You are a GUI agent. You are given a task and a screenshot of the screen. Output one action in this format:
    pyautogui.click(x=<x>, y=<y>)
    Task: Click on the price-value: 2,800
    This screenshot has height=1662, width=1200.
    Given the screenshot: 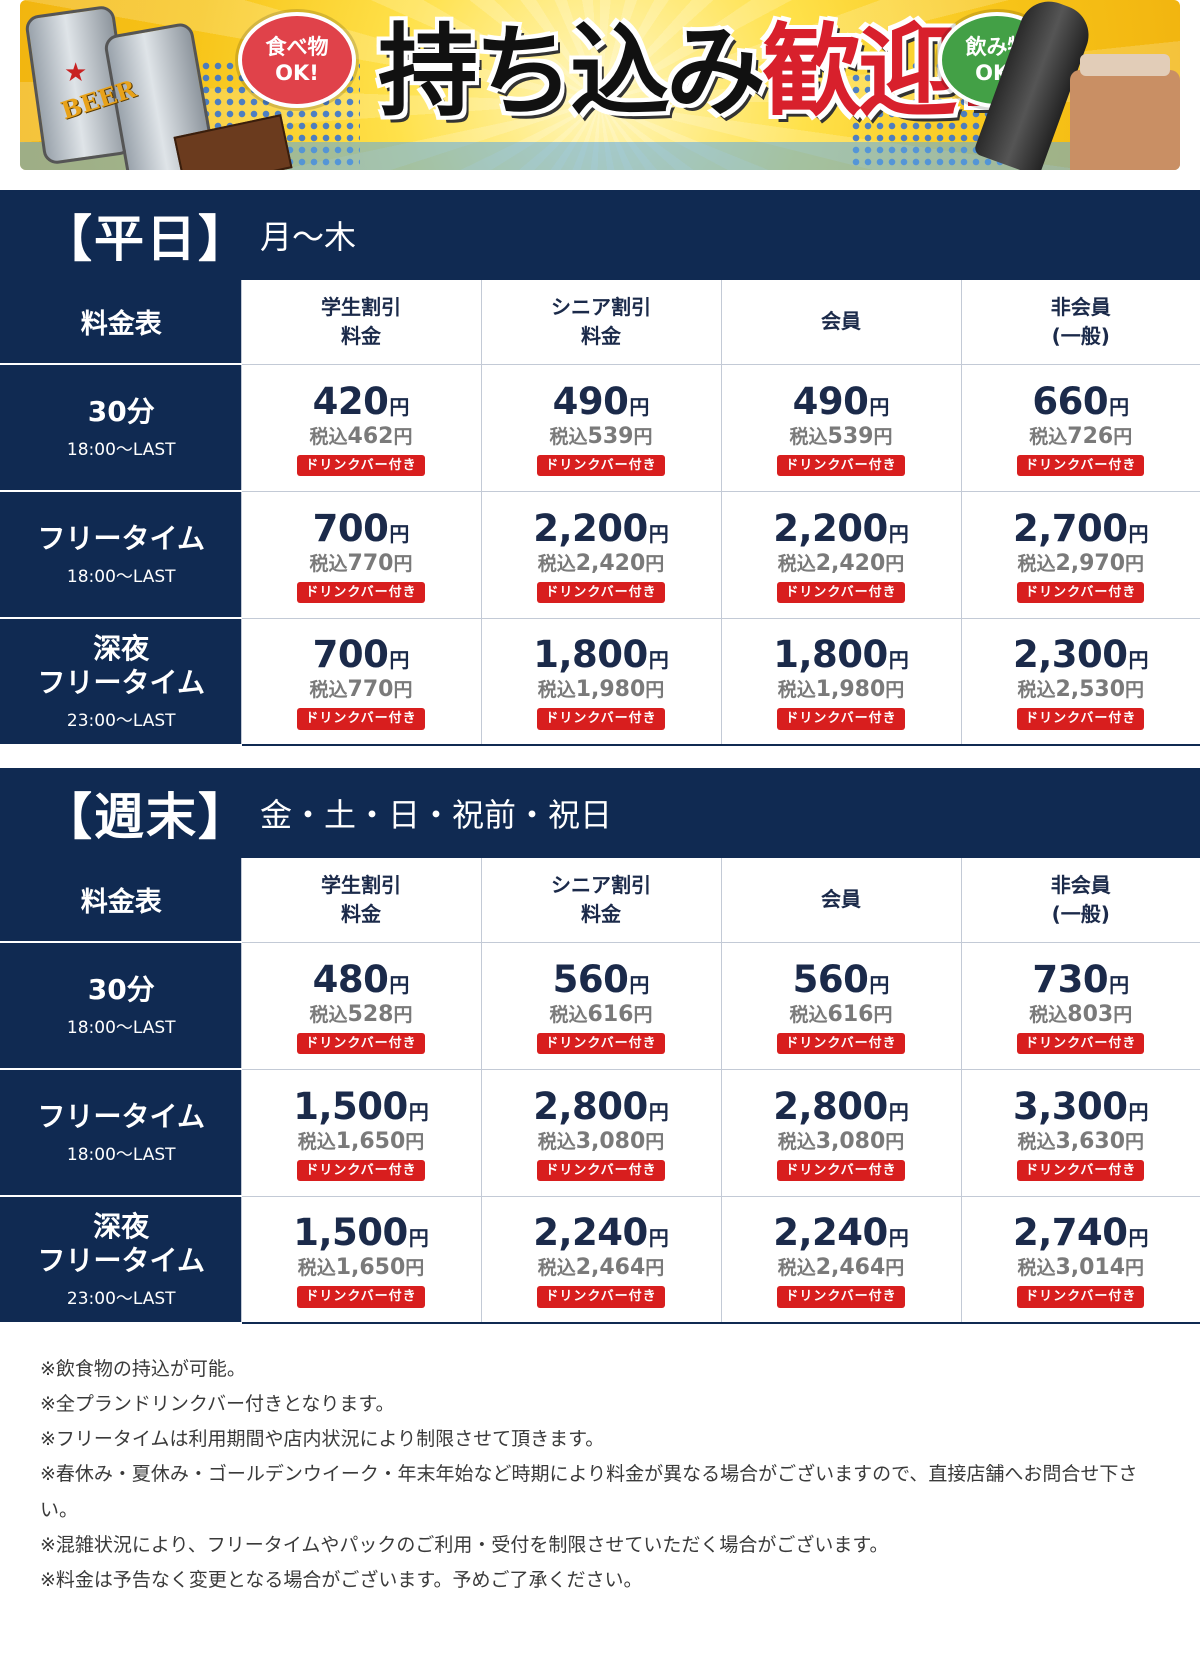 What is the action you would take?
    pyautogui.click(x=830, y=1106)
    